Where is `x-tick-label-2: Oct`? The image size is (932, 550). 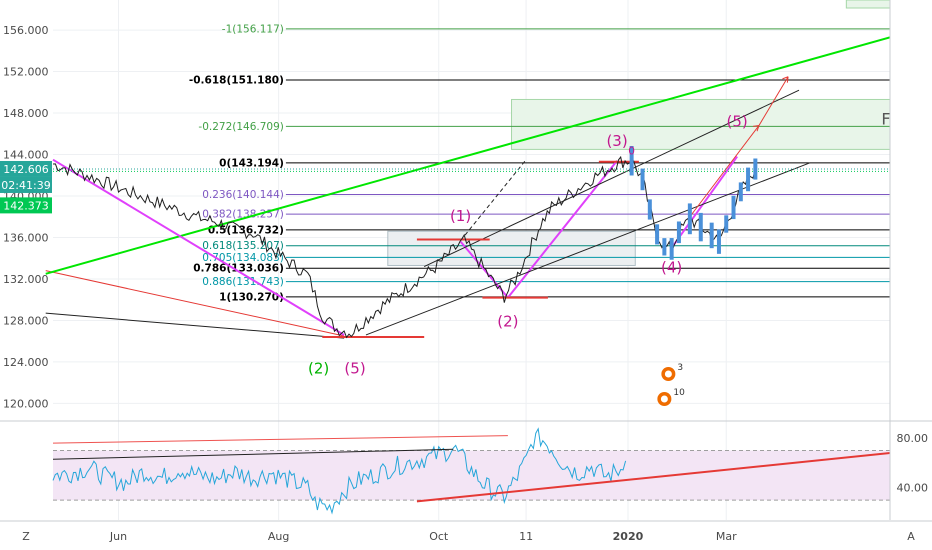 x-tick-label-2: Oct is located at coordinates (439, 536).